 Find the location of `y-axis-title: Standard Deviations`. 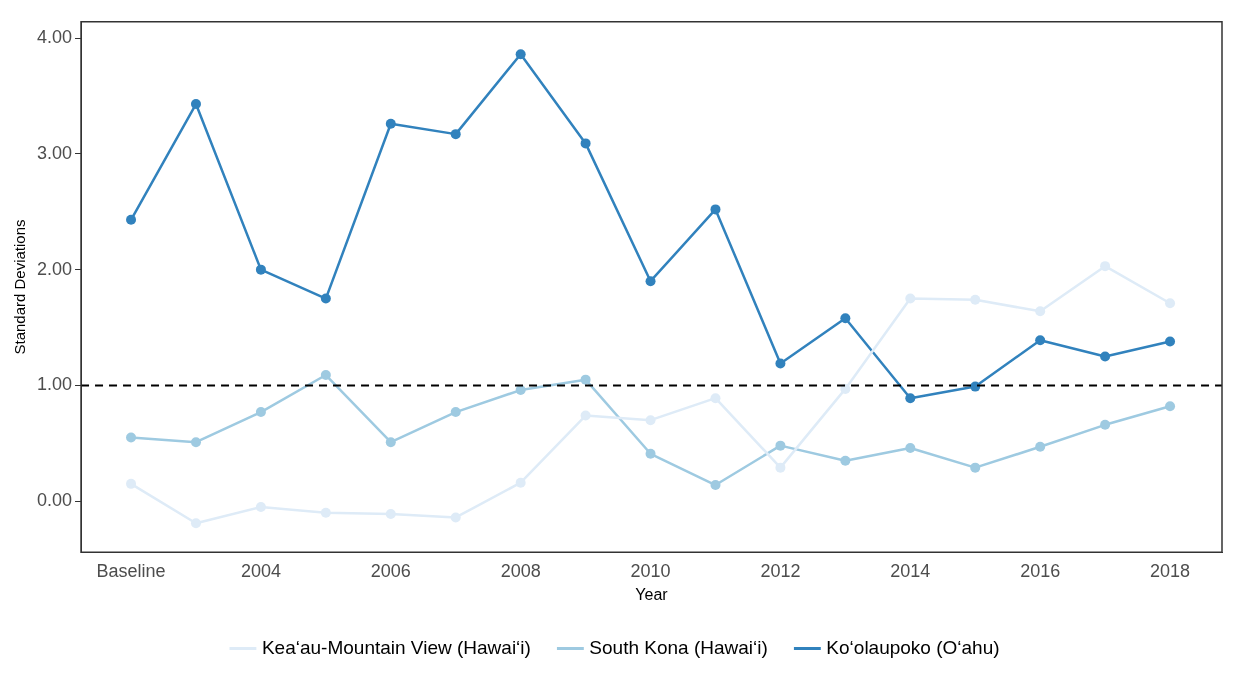

y-axis-title: Standard Deviations is located at coordinates (20, 287).